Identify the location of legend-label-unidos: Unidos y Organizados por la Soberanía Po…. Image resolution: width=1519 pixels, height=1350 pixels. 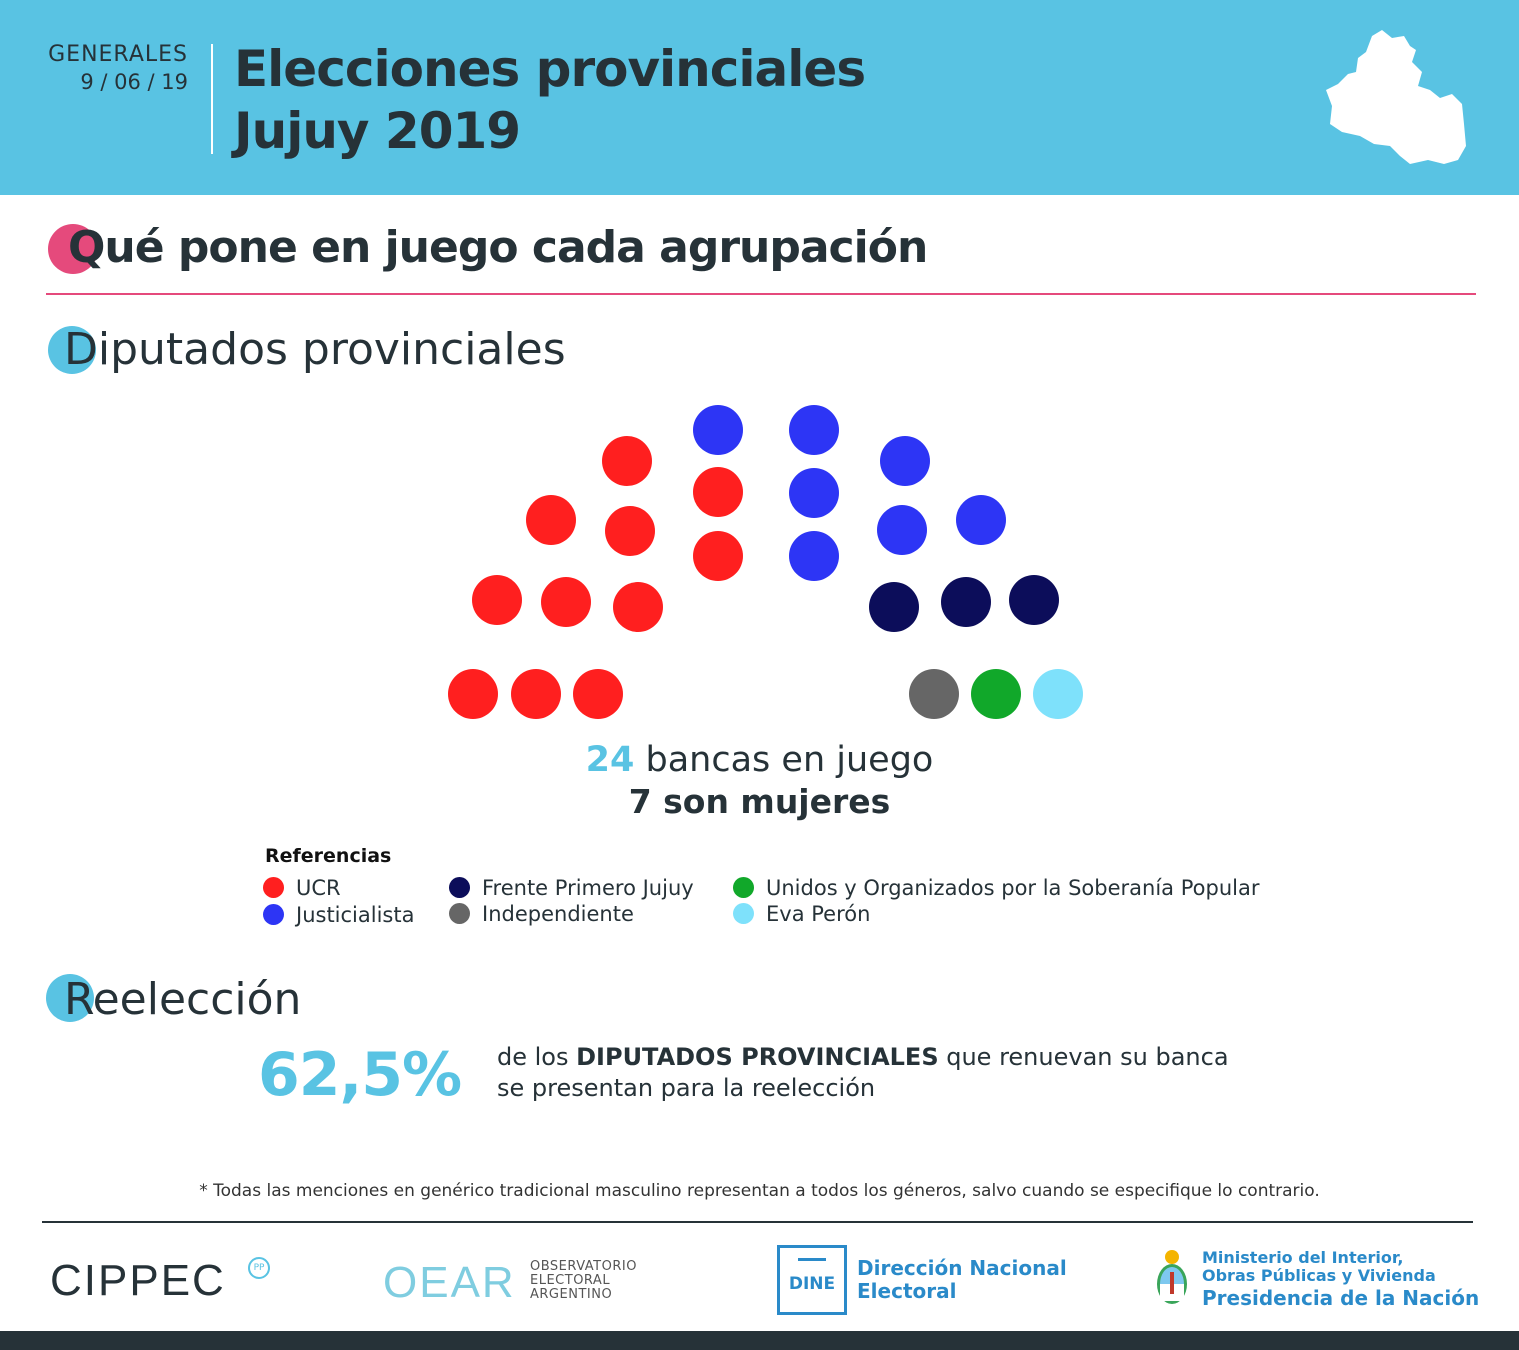
(1013, 888).